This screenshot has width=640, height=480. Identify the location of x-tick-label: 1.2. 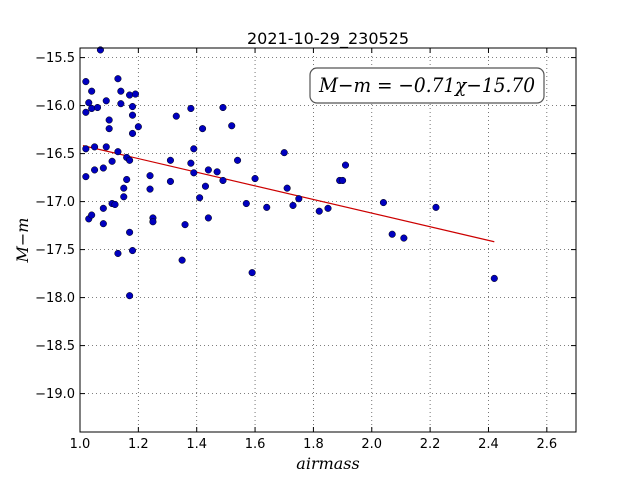
(138, 444).